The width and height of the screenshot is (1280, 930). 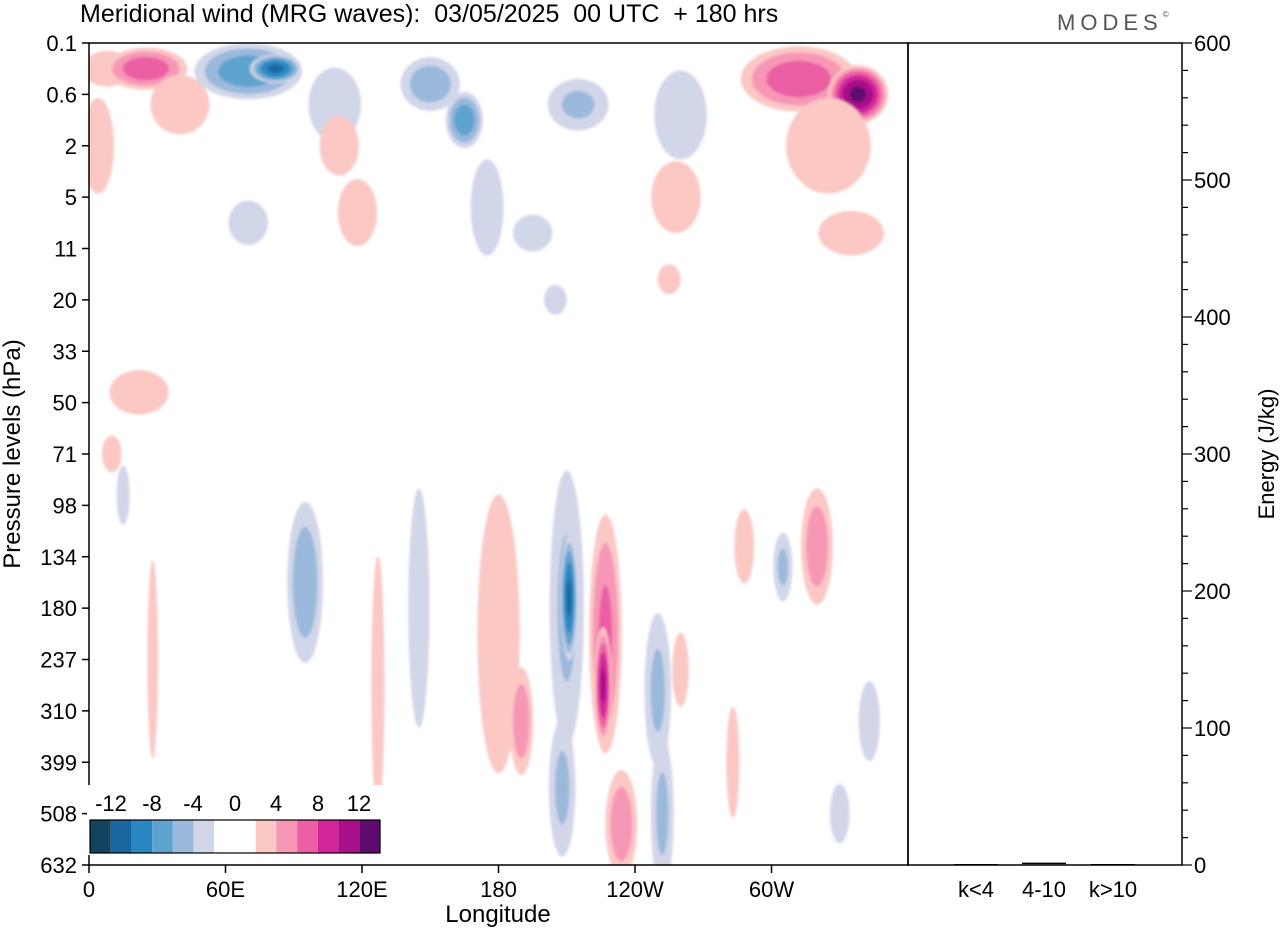 What do you see at coordinates (65, 300) in the screenshot?
I see `y-tick-label: 20` at bounding box center [65, 300].